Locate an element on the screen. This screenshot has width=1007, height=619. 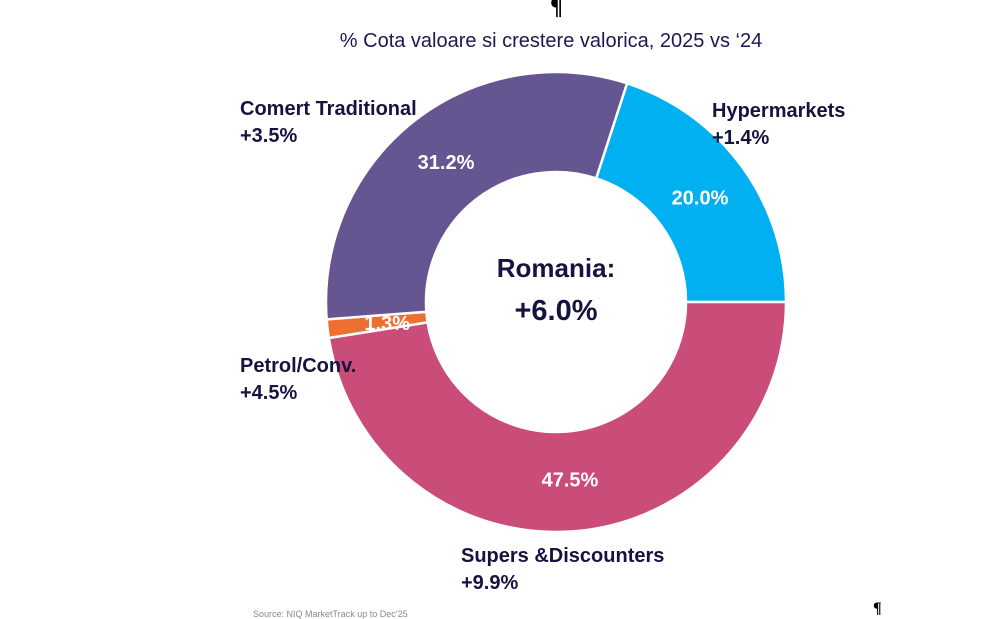
category-name: Petrol/Conv. is located at coordinates (298, 366).